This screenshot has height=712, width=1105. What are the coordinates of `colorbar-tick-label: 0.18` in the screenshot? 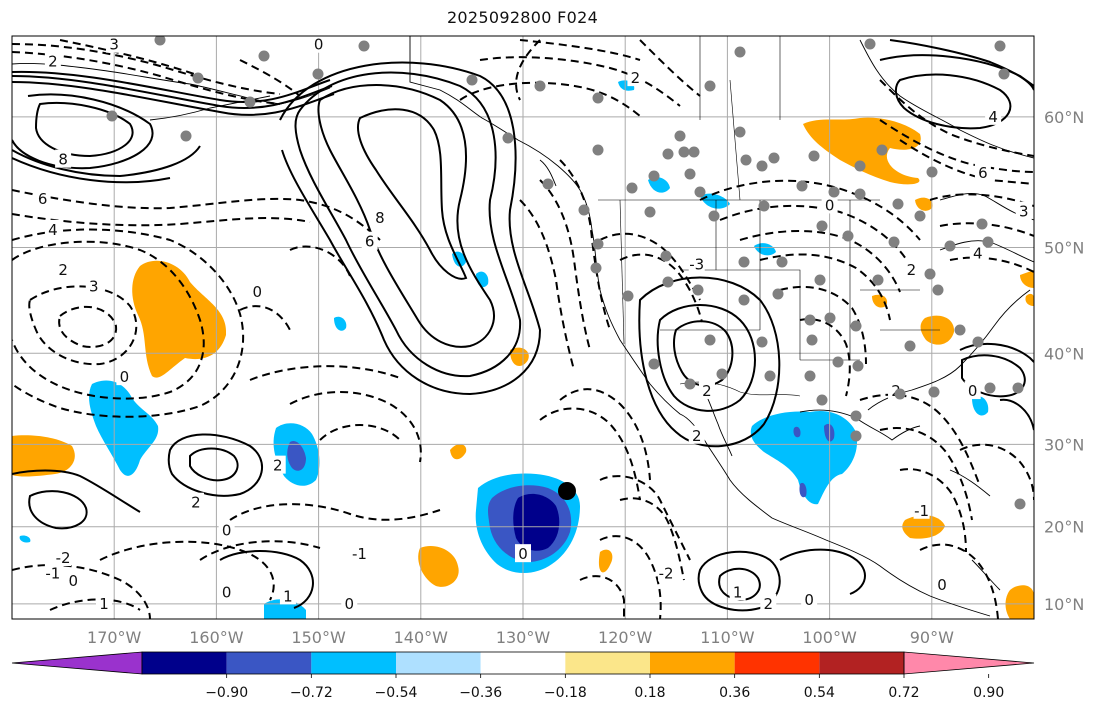 It's located at (649, 693).